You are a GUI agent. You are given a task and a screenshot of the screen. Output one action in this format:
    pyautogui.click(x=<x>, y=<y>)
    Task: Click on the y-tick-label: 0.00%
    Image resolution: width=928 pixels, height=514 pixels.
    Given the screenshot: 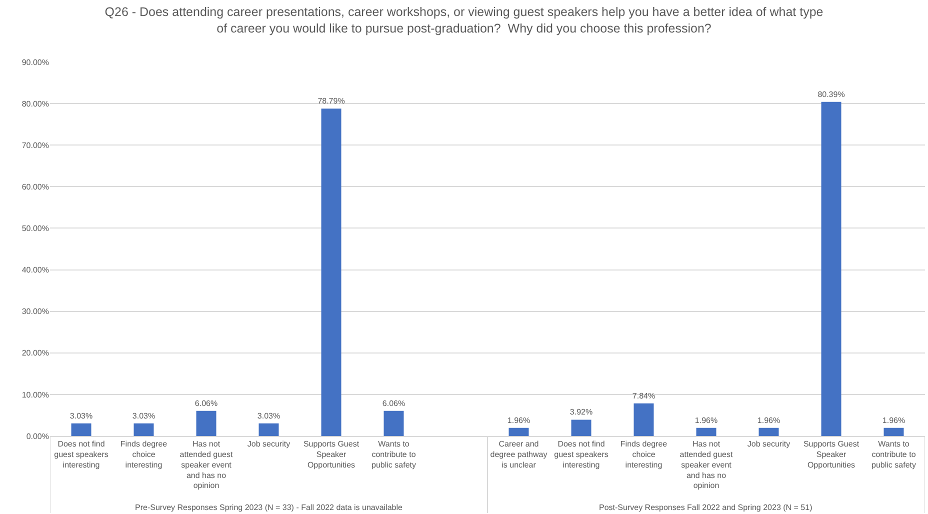 What is the action you would take?
    pyautogui.click(x=37, y=436)
    